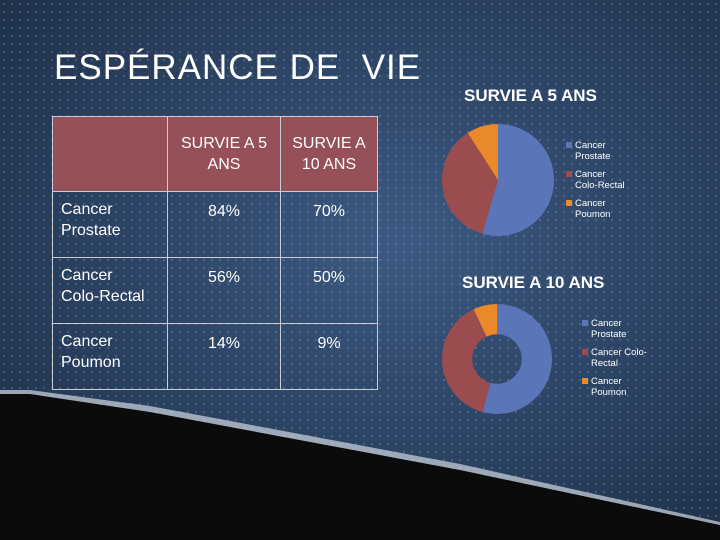  Describe the element at coordinates (110, 224) in the screenshot. I see `row-label: Cancer Prostate` at that location.